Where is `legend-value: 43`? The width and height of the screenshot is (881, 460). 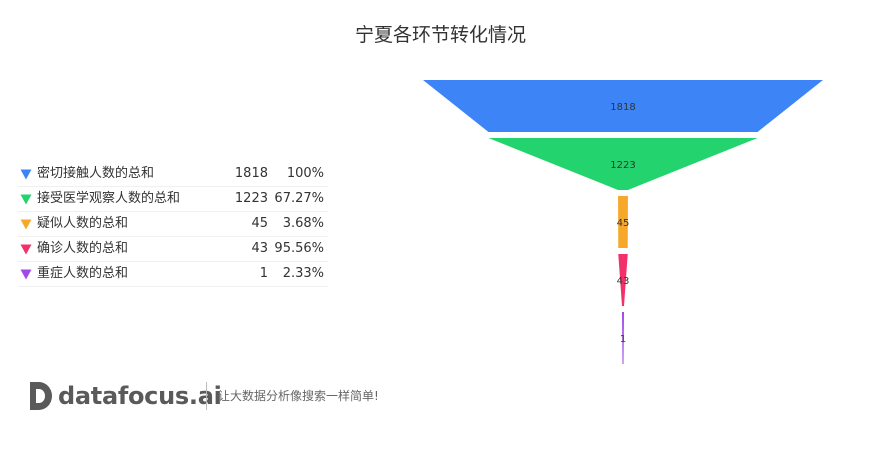
legend-value: 43 is located at coordinates (259, 248).